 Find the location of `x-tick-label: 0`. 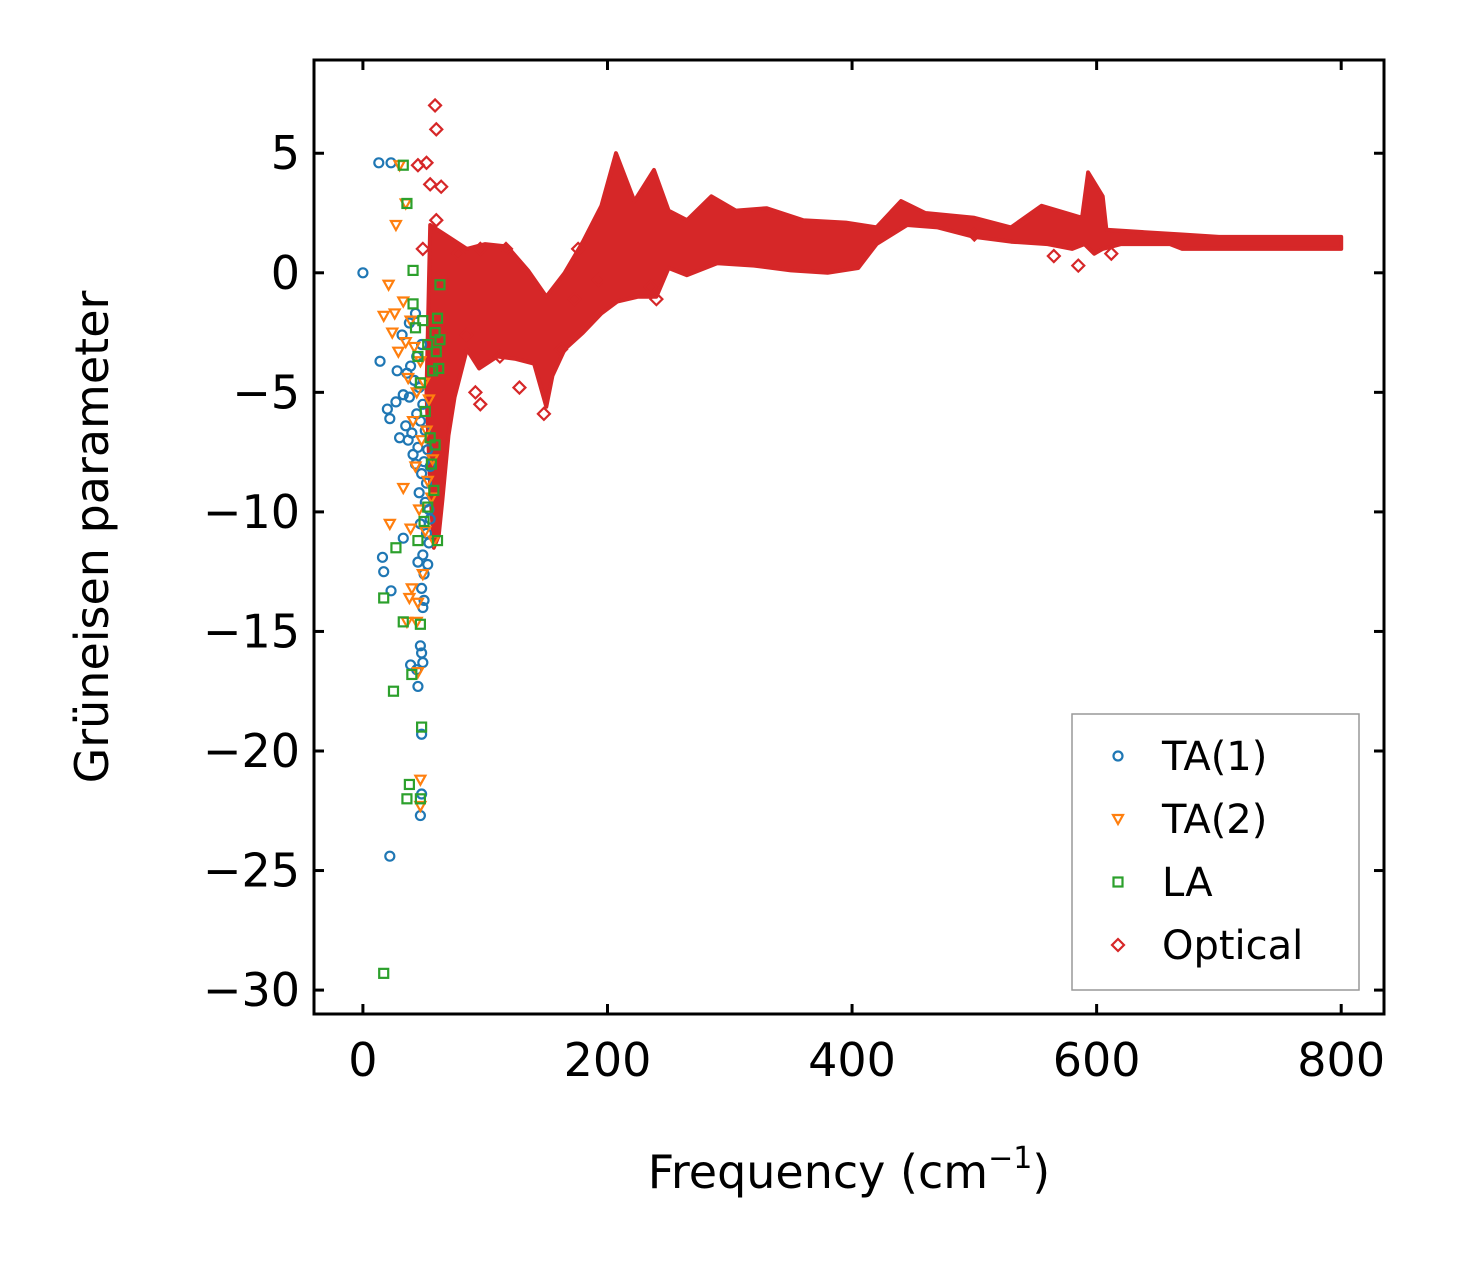

x-tick-label: 0 is located at coordinates (362, 1060).